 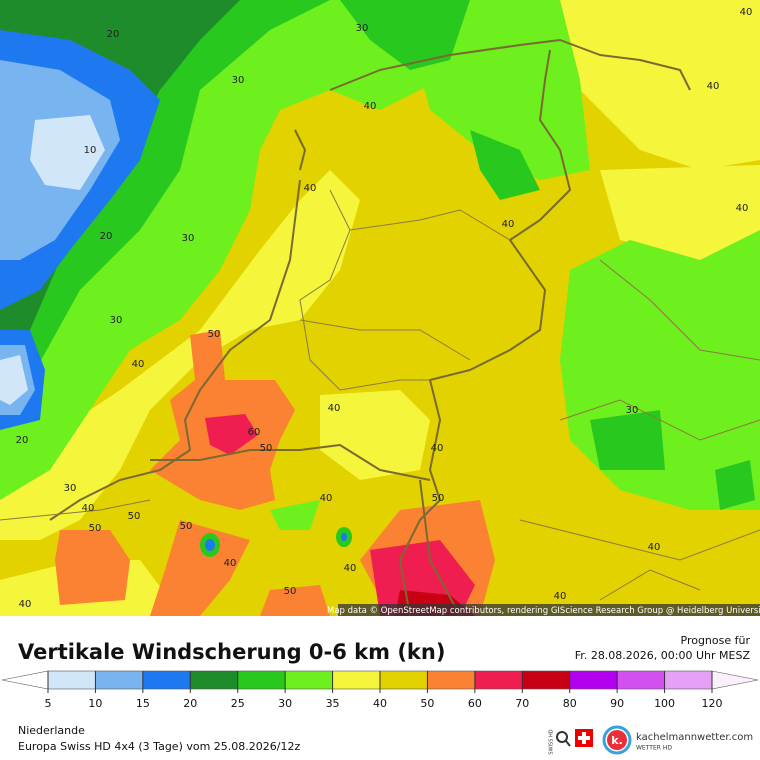 I want to click on color-bar-label: 120, so click(x=712, y=703).